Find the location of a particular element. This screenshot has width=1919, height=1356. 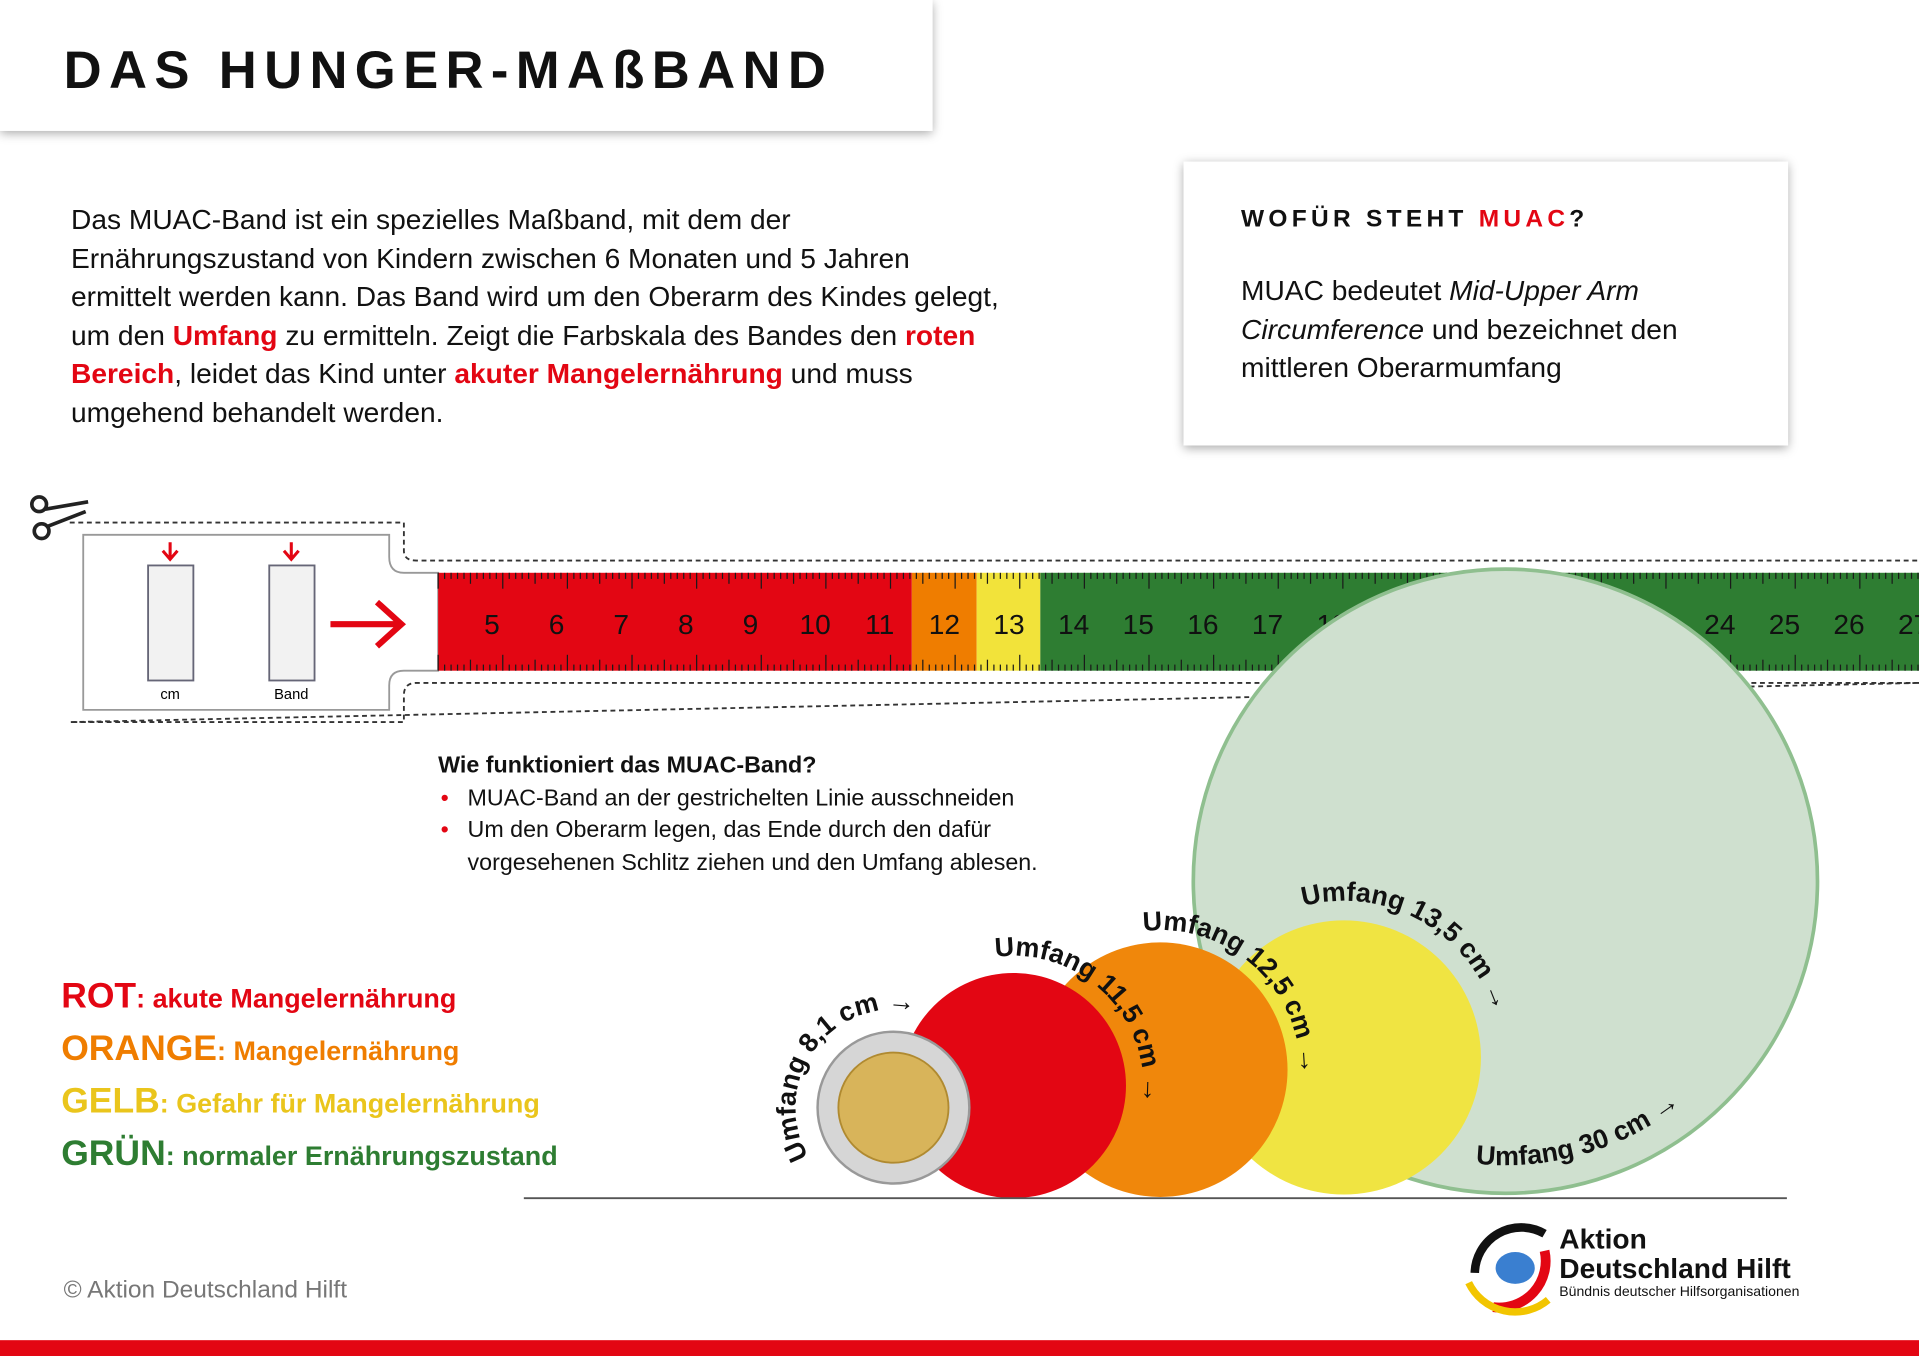

legend-row: GELB: Gefahr für Mangelernährung is located at coordinates (309, 1108).